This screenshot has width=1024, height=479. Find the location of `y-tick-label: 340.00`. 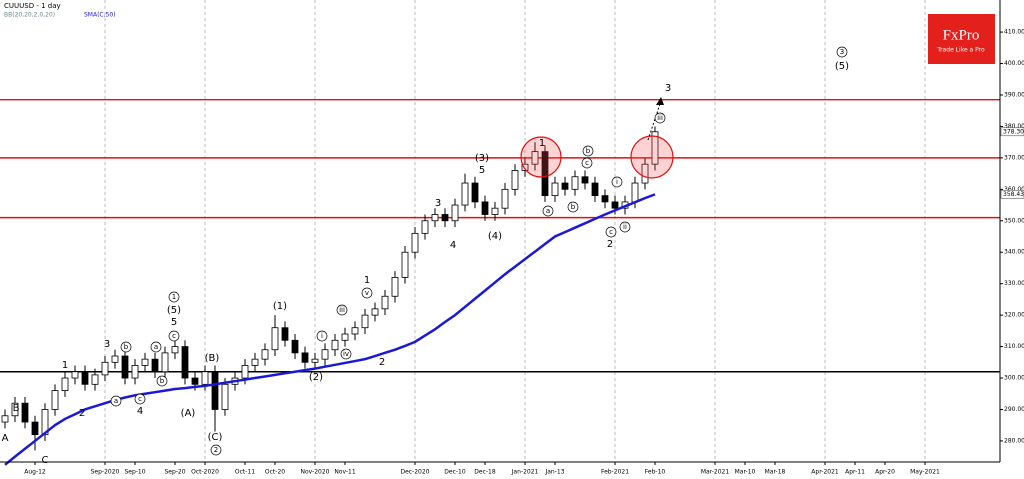

y-tick-label: 340.00 is located at coordinates (1014, 252).